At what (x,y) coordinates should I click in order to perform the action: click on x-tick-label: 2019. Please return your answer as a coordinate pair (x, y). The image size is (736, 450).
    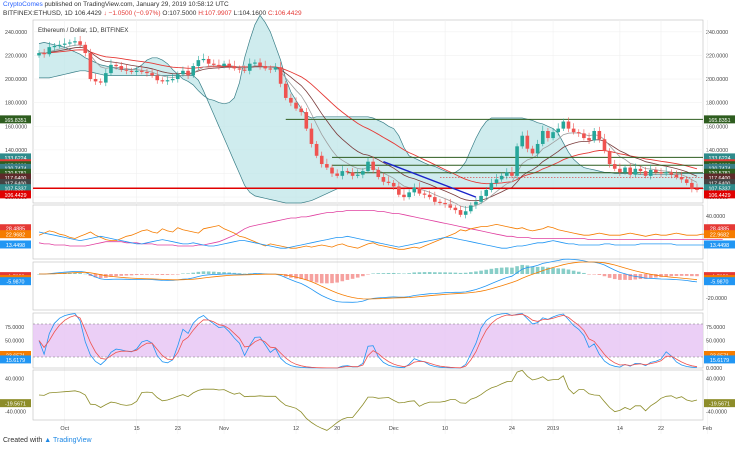
    Looking at the image, I should click on (553, 429).